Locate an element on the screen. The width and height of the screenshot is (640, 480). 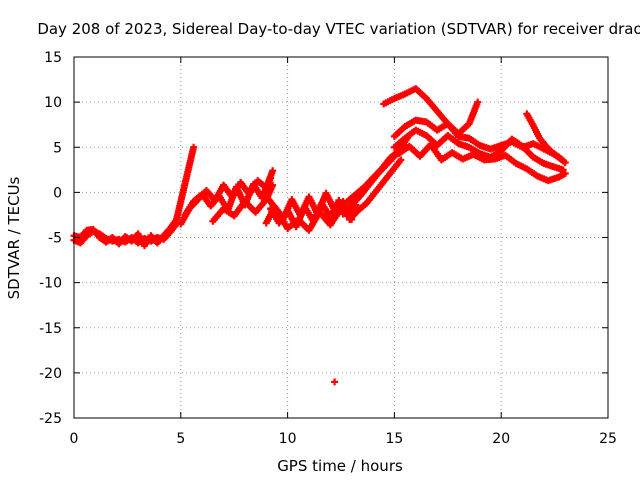
y-tick-label: -5 is located at coordinates (55, 239).